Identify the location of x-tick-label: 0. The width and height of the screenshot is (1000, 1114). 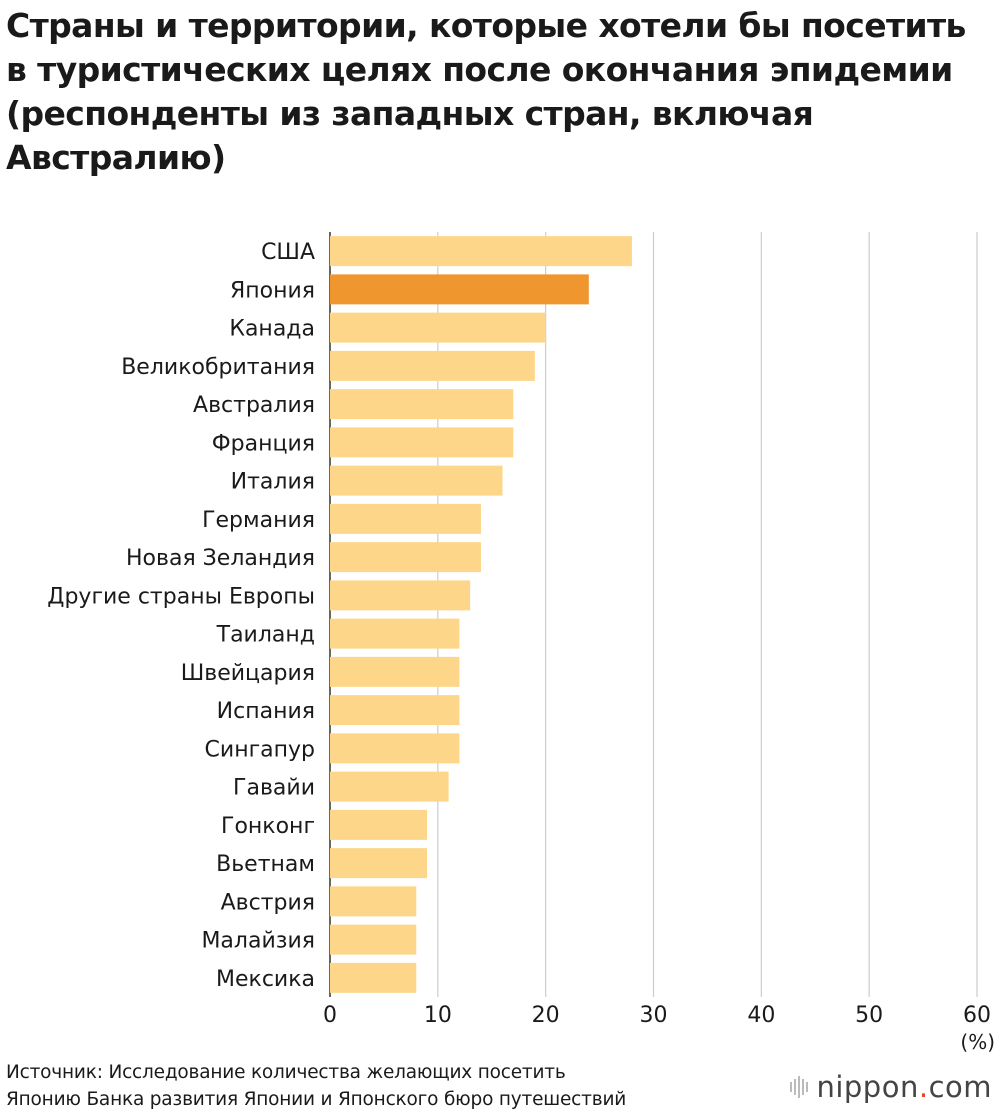
(330, 1015).